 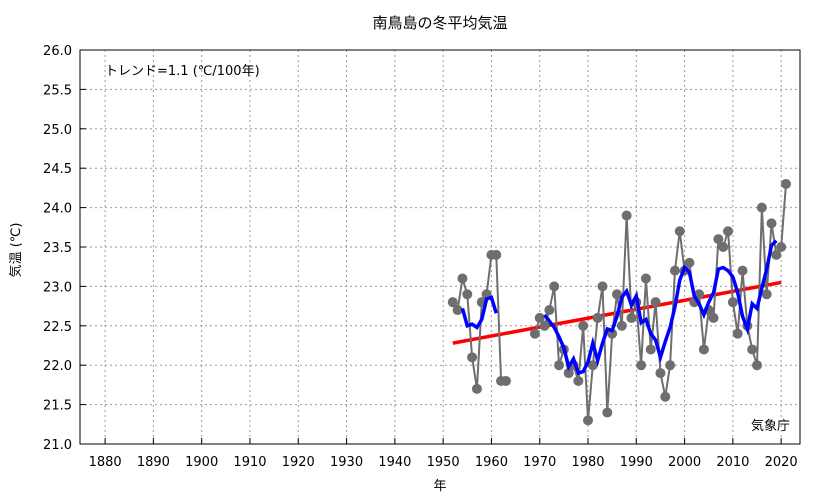 I want to click on y-tick-label: 21.5, so click(x=57, y=406).